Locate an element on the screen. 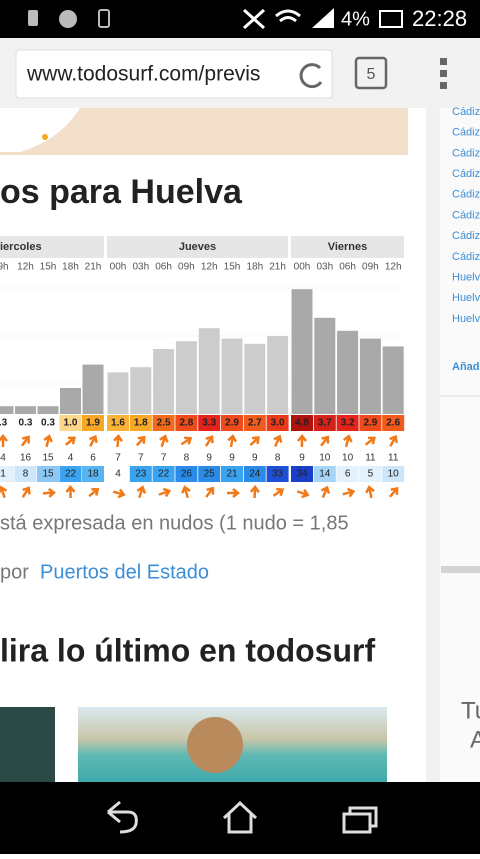 The width and height of the screenshot is (480, 859). source-link: Puertos del Estado is located at coordinates (124, 572).